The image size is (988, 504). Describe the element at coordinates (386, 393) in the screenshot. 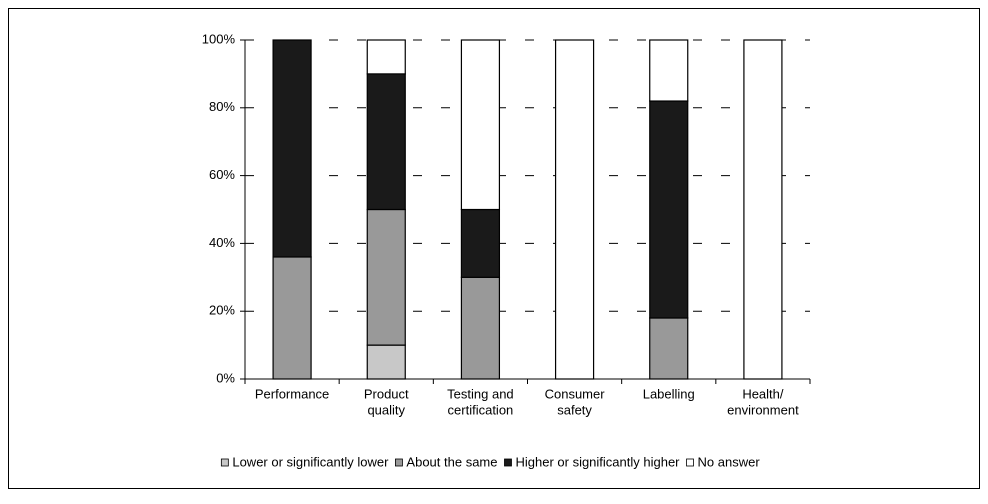

I see `x-tick-label: Product` at that location.